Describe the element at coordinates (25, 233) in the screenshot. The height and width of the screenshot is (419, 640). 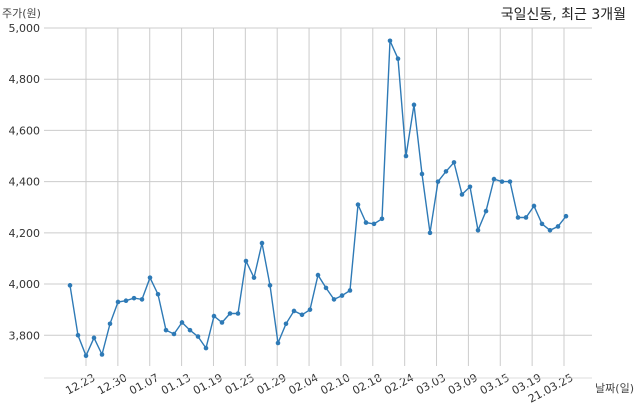
I see `y-tick-label: 4,200` at that location.